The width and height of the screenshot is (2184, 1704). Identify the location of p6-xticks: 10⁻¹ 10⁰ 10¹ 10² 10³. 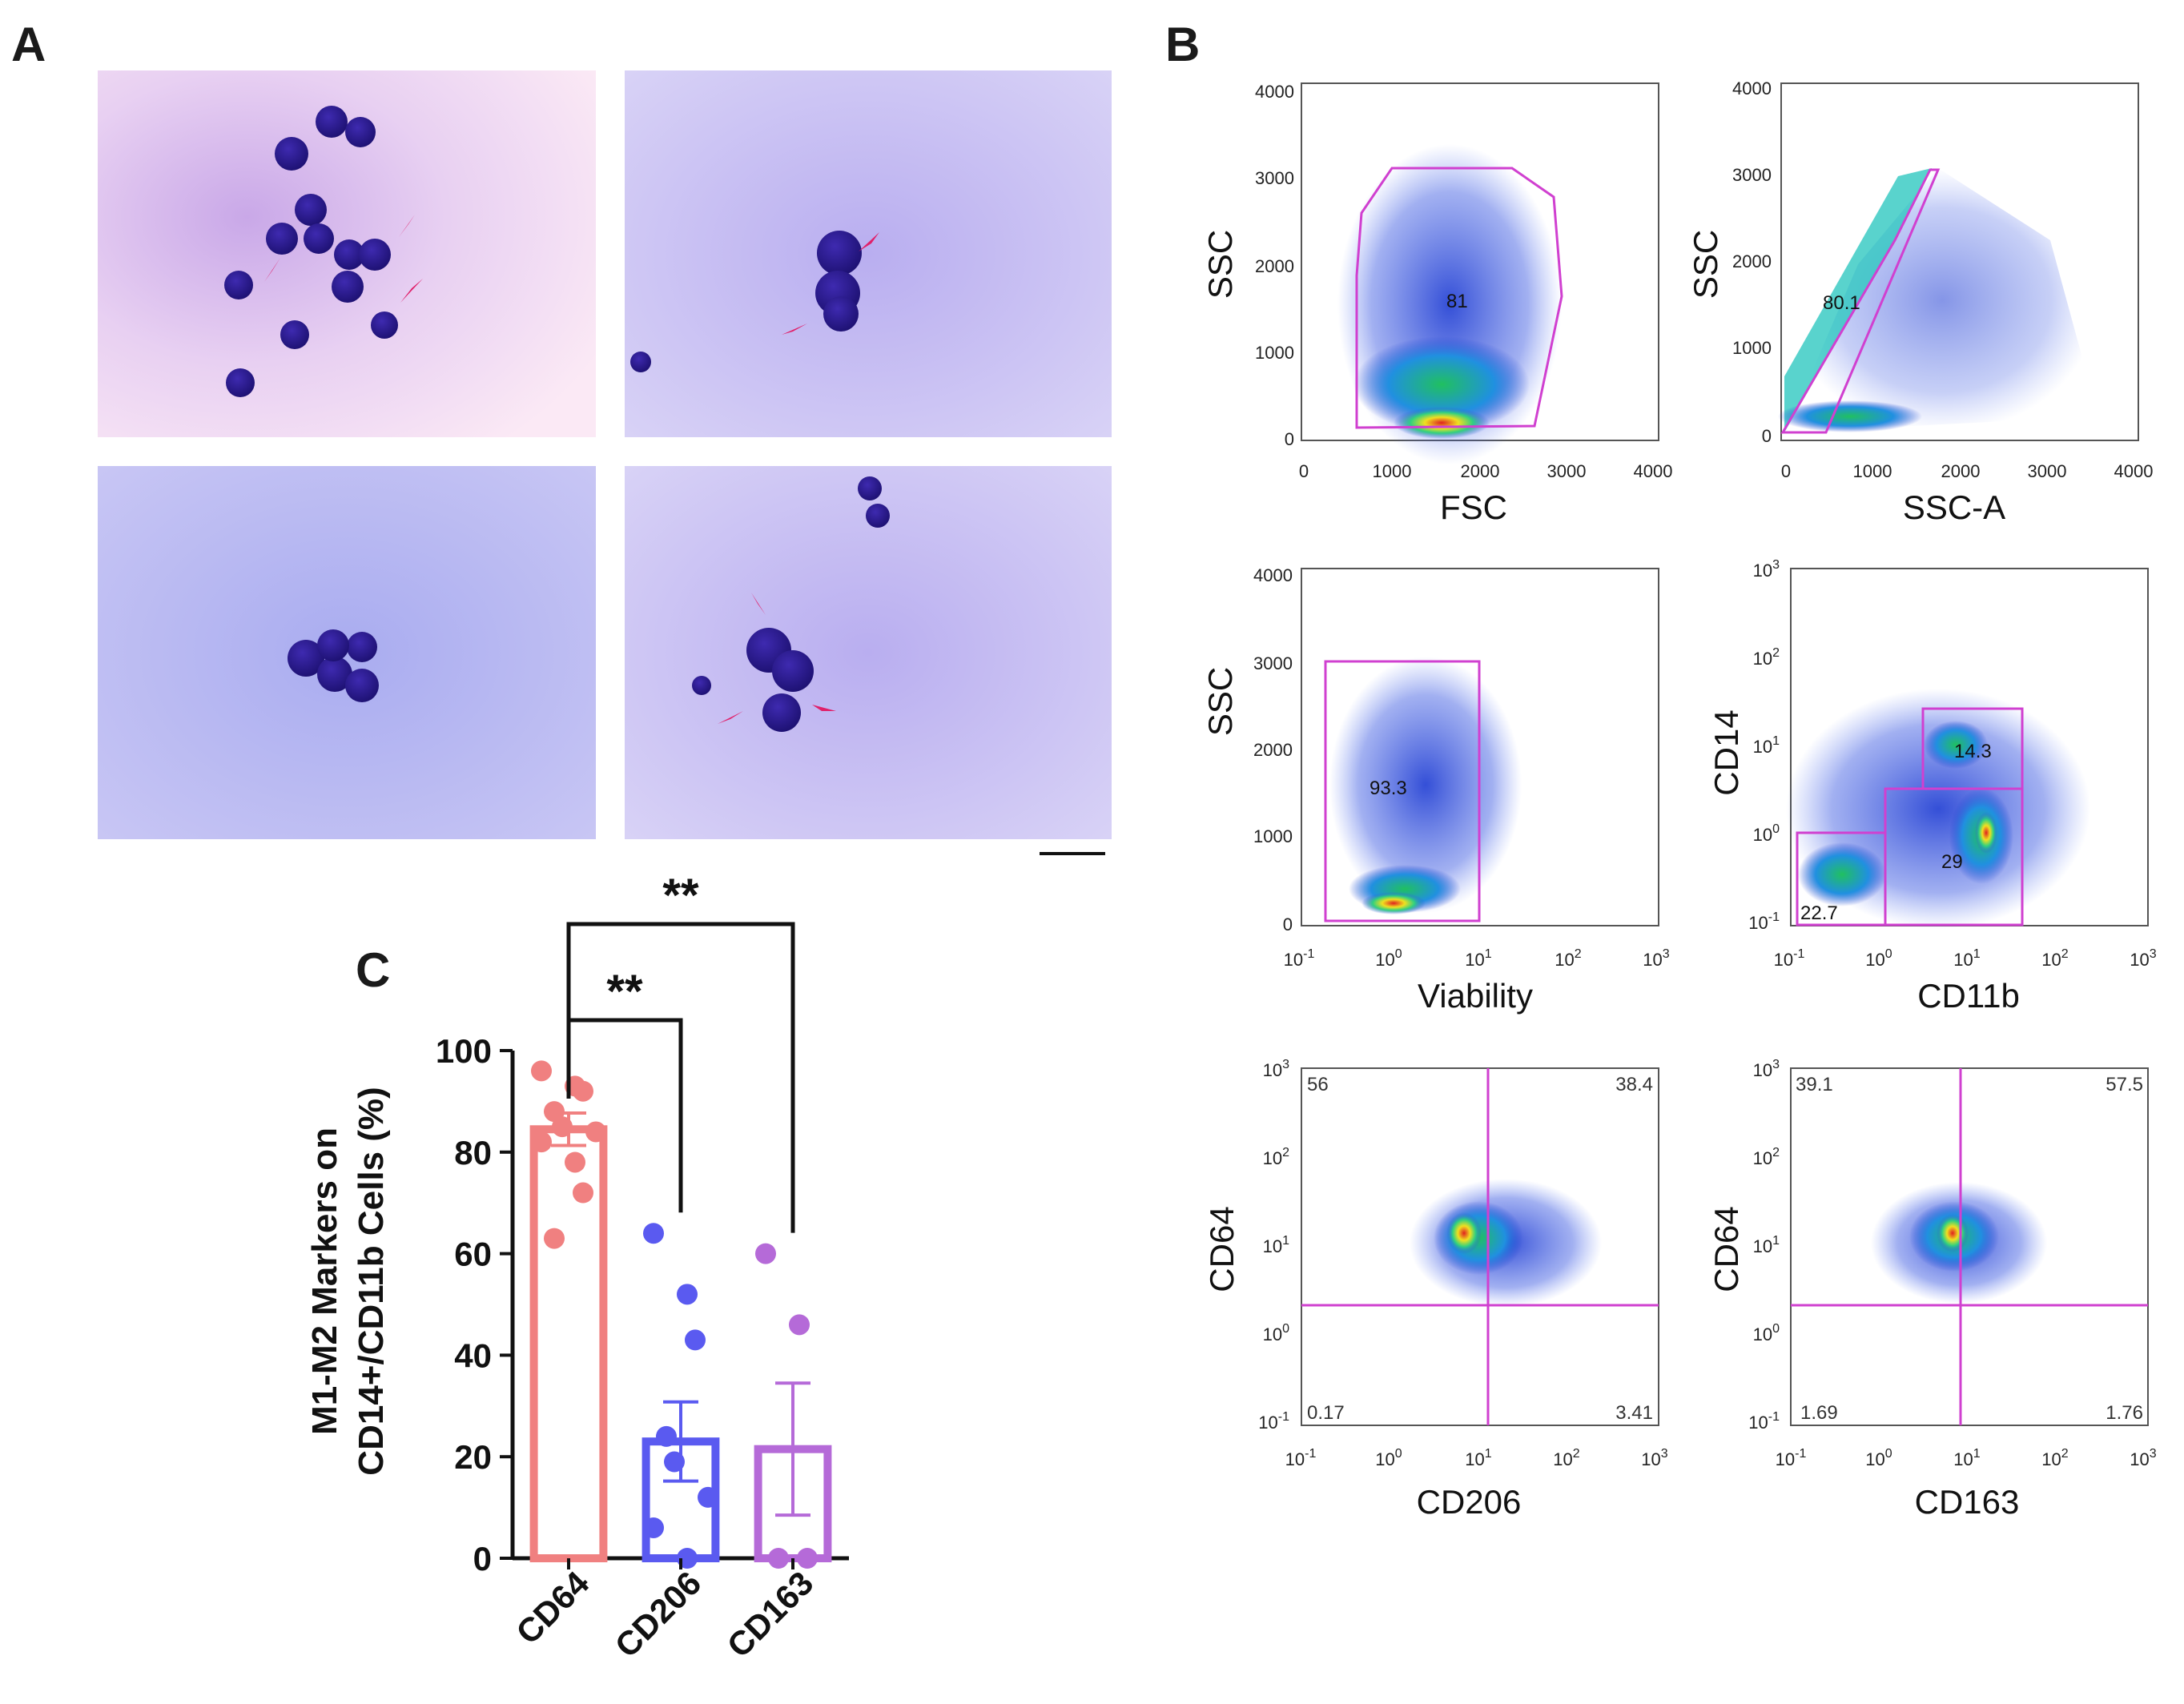
(1966, 1458).